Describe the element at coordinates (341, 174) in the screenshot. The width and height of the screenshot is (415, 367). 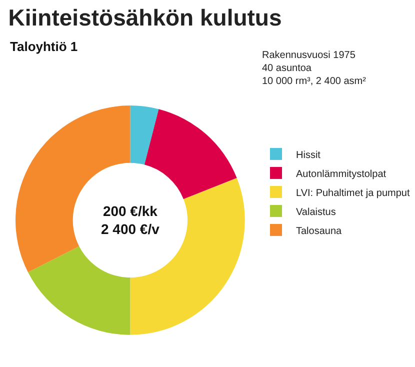
I see `legend-label: Autonlämmitystolpat` at that location.